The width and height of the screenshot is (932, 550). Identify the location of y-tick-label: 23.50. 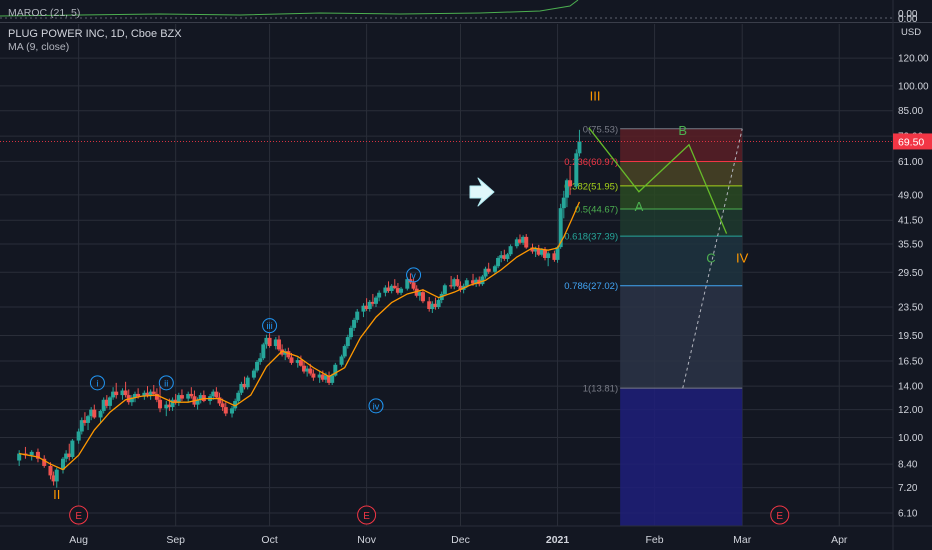
(910, 308).